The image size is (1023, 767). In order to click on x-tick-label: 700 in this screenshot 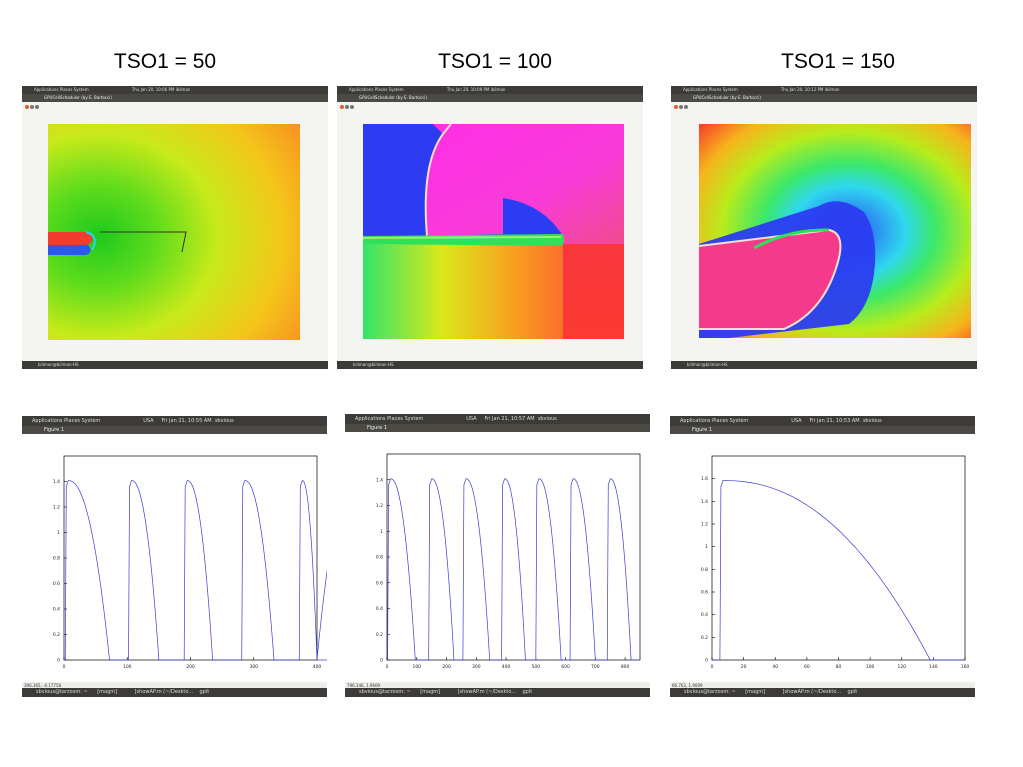, I will do `click(595, 667)`.